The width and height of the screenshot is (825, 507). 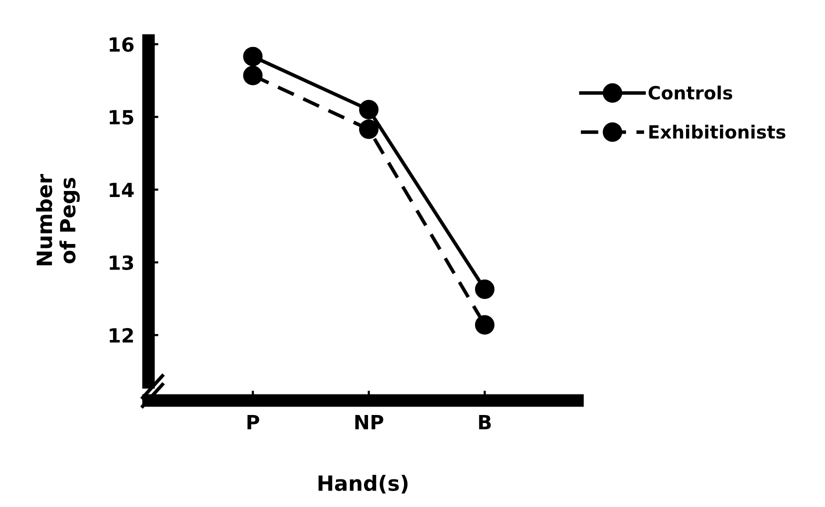 I want to click on legend-label: Controls, so click(x=690, y=93).